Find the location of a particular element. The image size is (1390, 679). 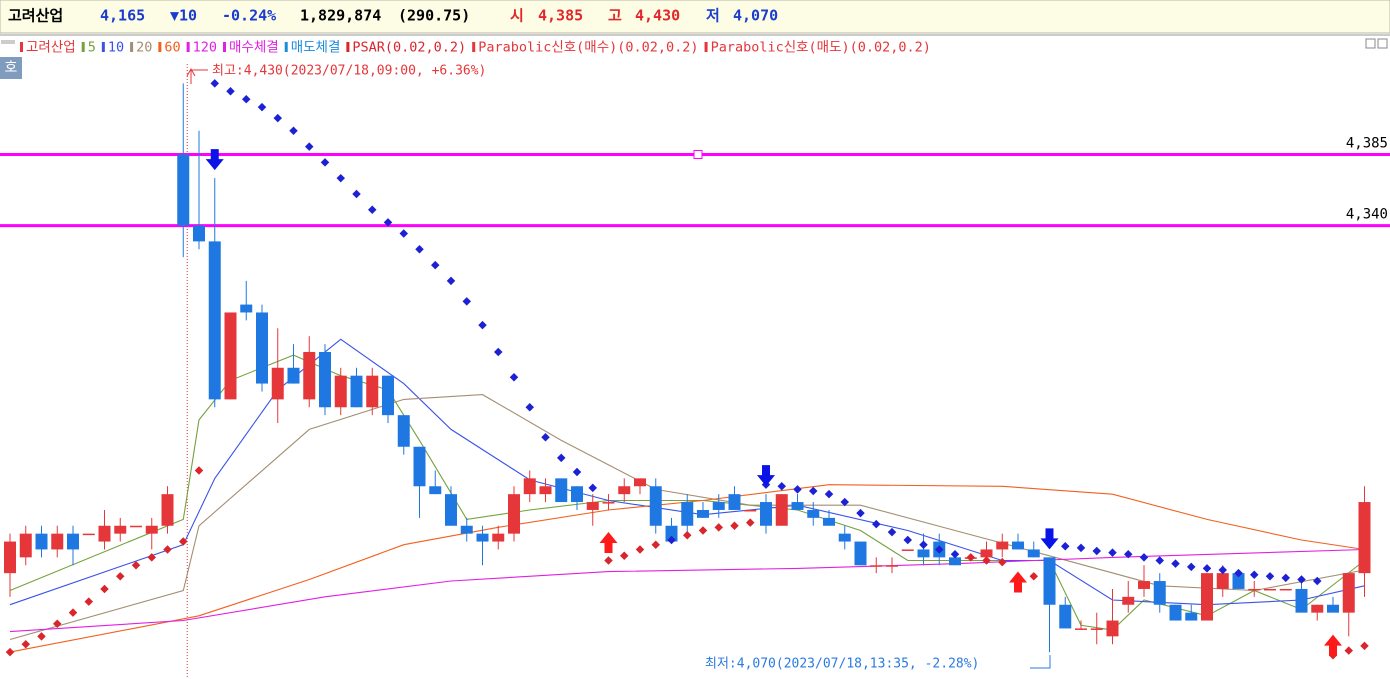

menu-icon is located at coordinates (8, 42).